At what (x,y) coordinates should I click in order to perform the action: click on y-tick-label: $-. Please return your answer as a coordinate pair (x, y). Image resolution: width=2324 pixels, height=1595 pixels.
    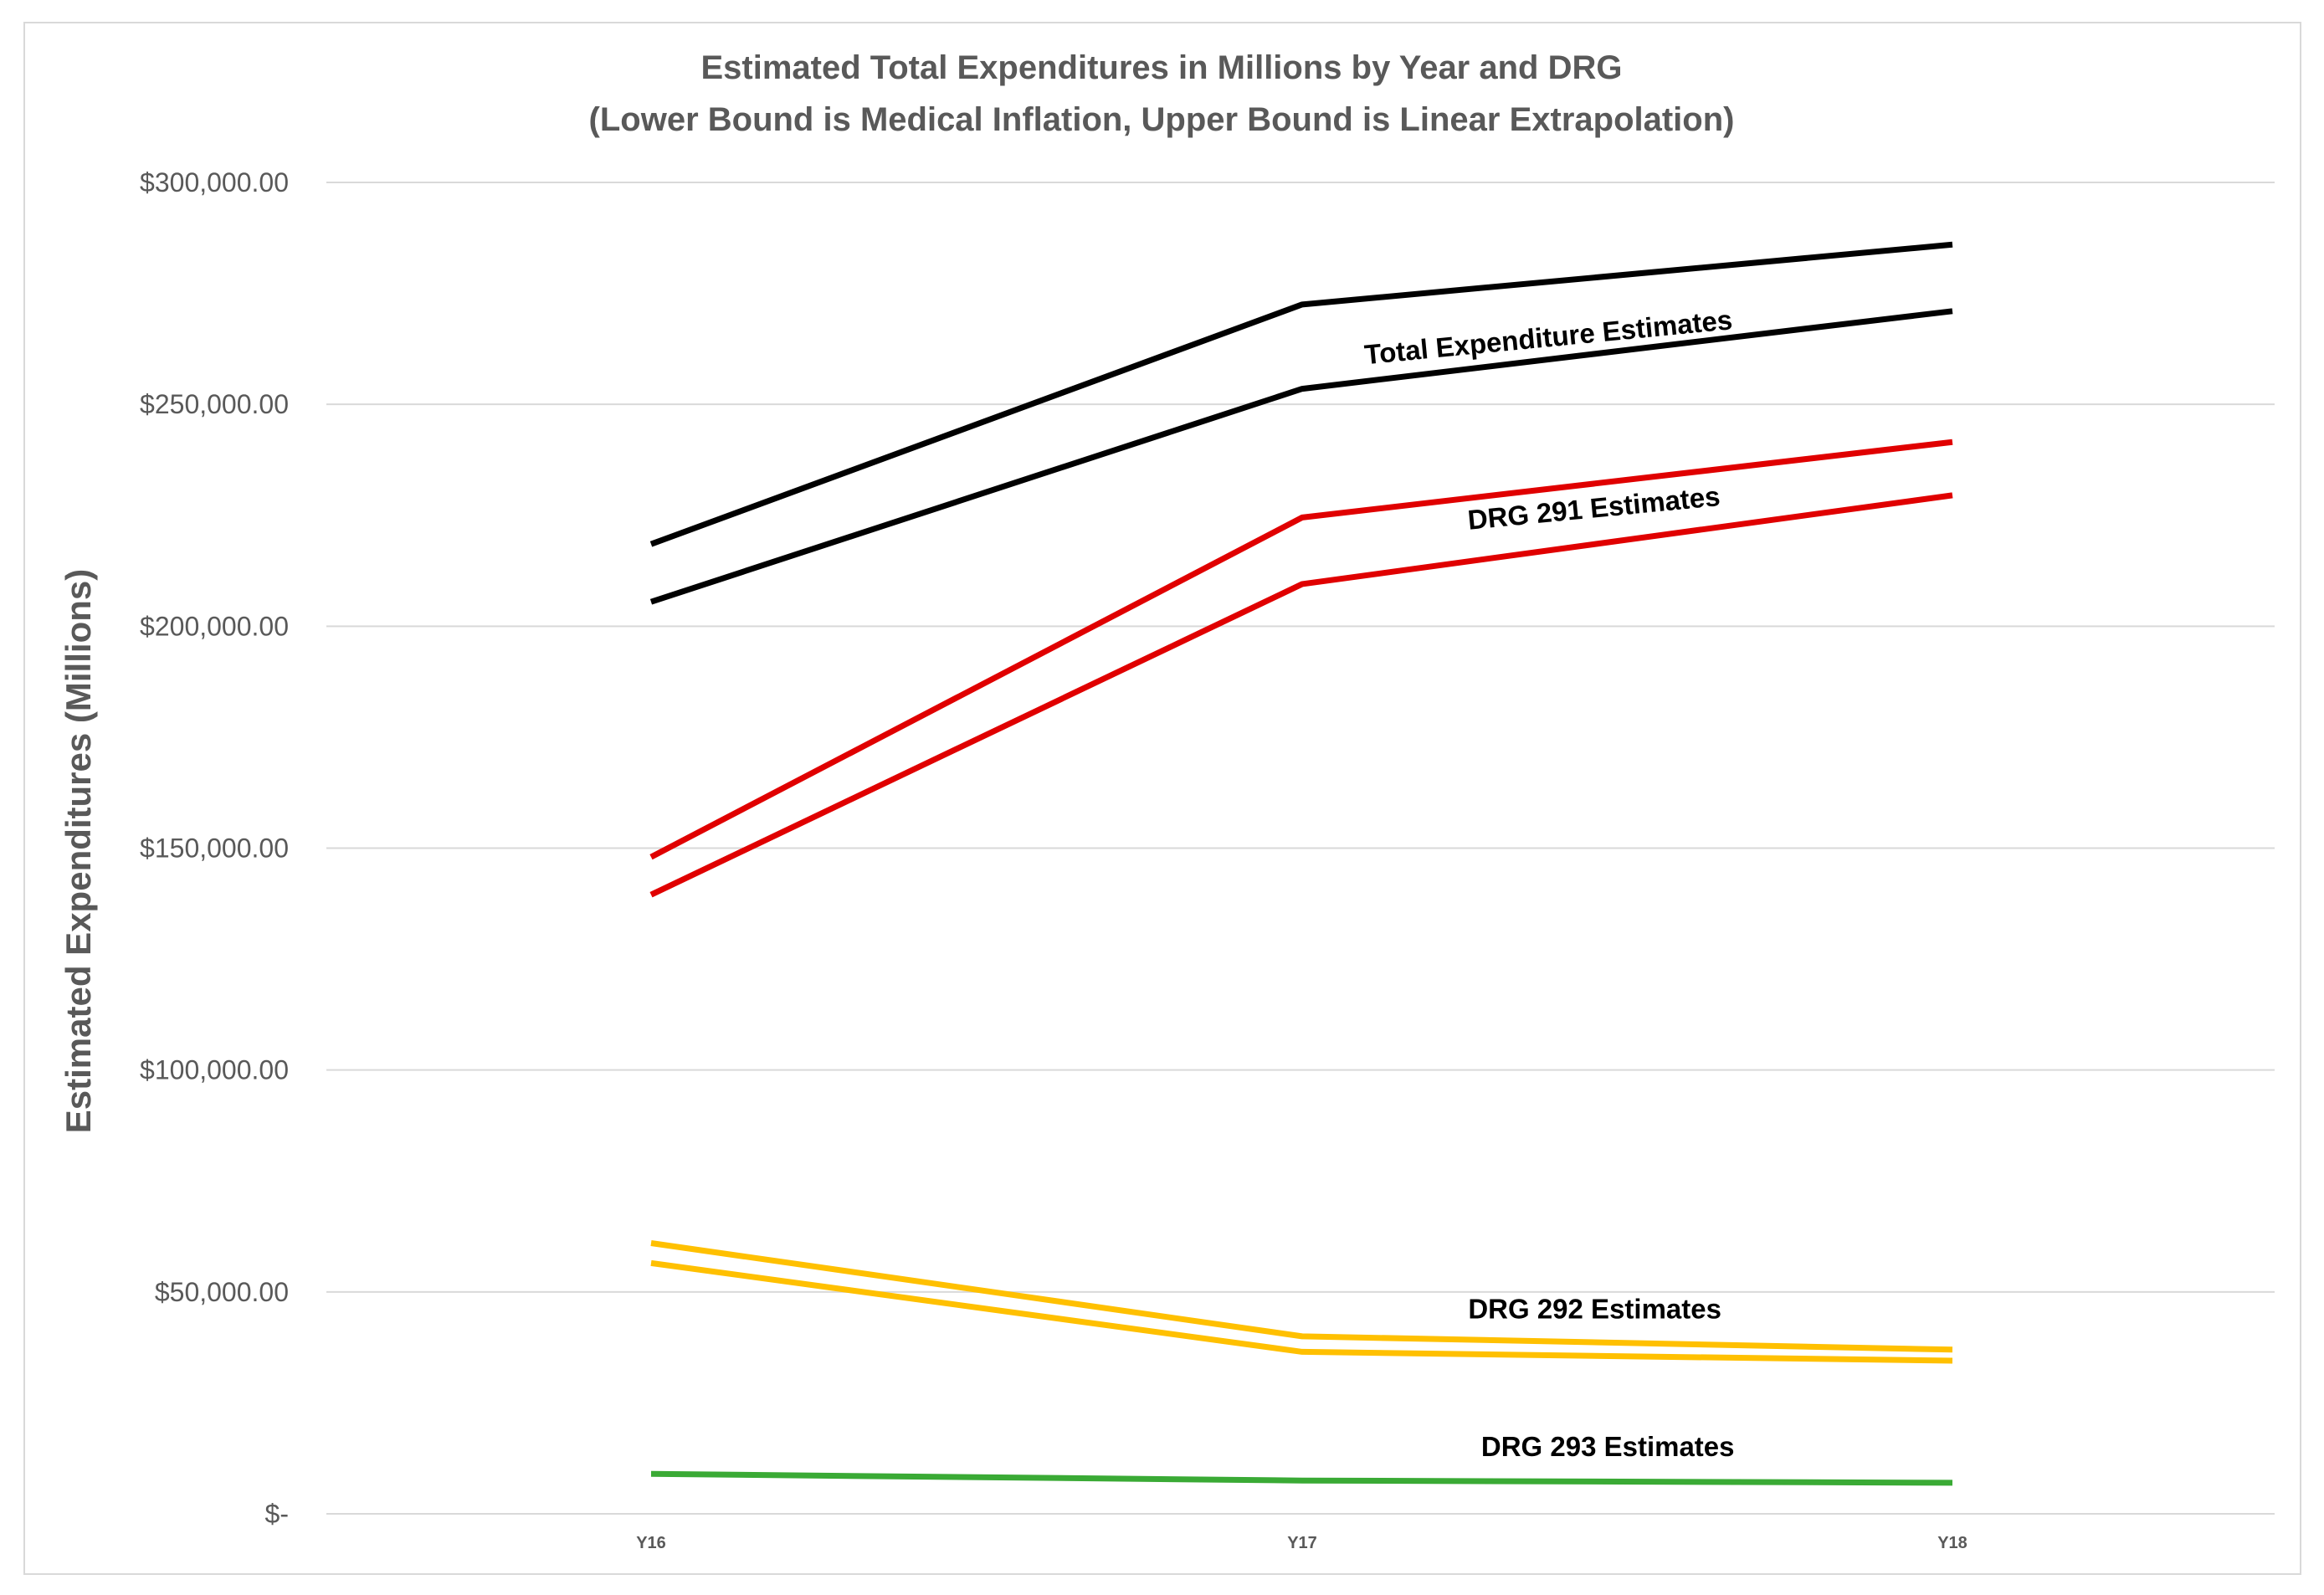
    Looking at the image, I should click on (277, 1514).